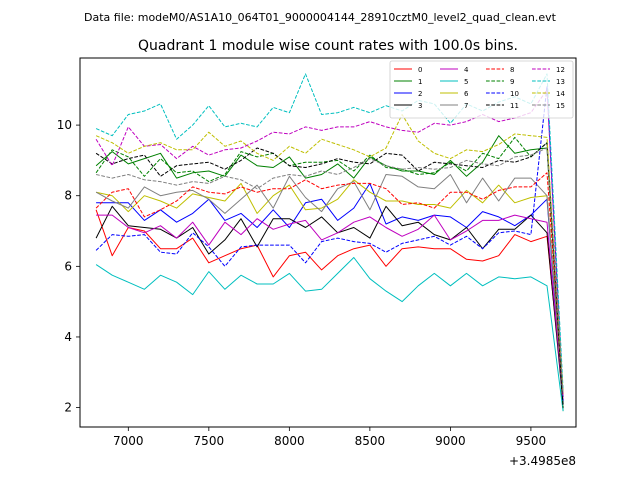 Image resolution: width=640 pixels, height=480 pixels. I want to click on legend-label-11: 11, so click(514, 106).